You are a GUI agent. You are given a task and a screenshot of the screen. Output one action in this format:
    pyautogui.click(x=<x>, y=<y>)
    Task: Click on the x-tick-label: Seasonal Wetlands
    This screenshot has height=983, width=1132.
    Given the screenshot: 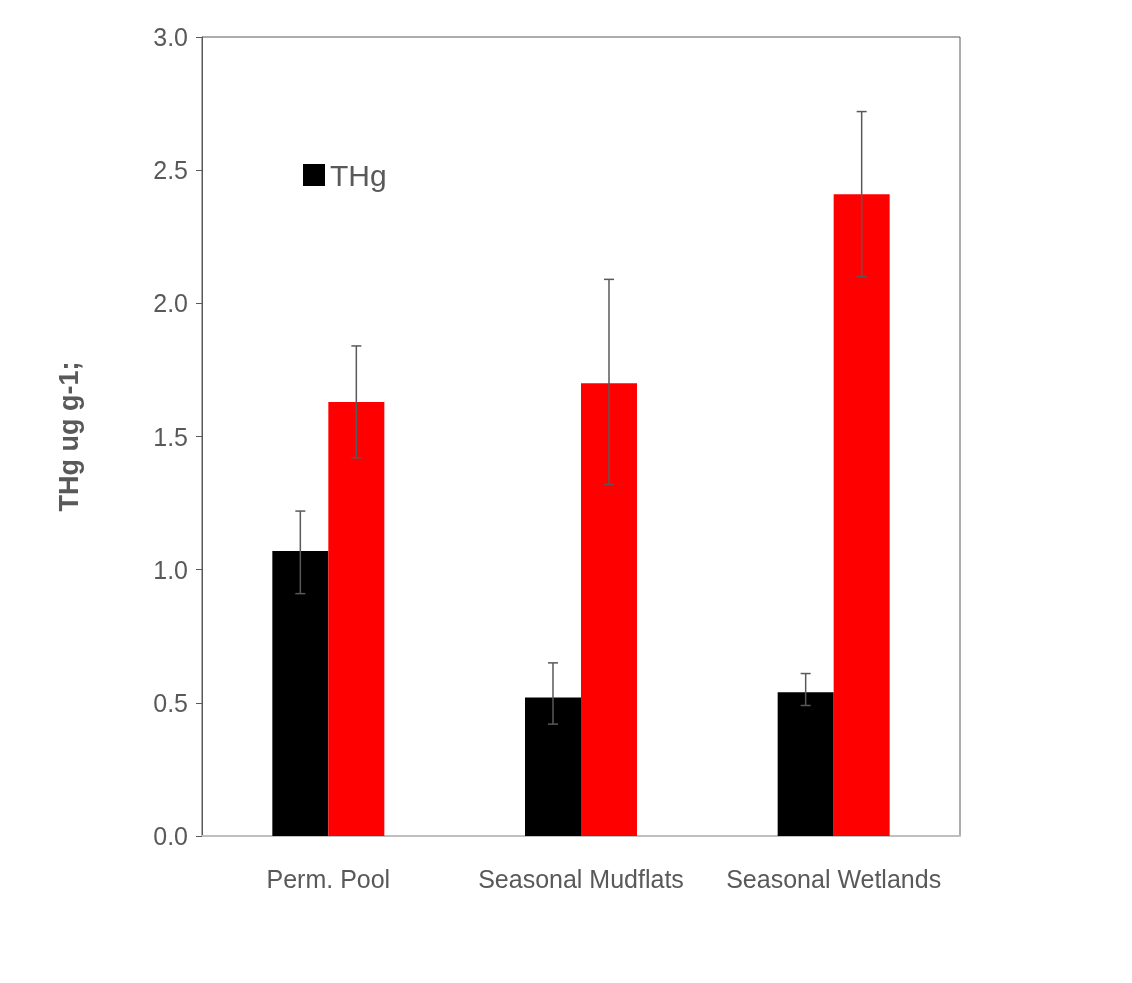 What is the action you would take?
    pyautogui.click(x=834, y=878)
    